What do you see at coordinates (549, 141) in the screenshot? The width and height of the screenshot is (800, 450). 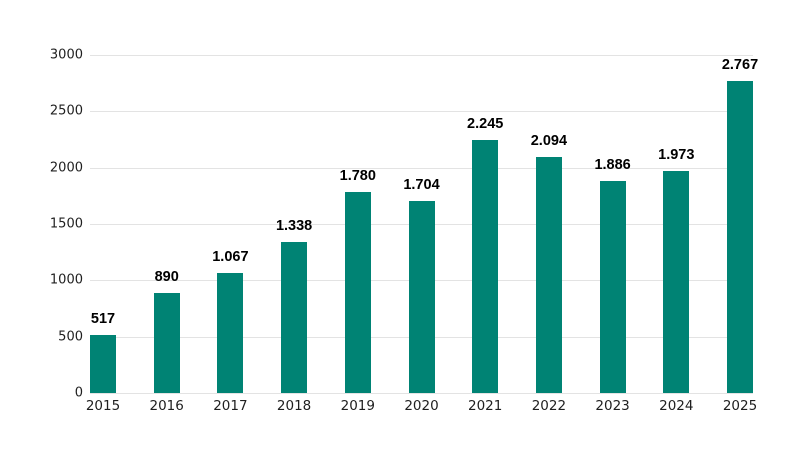 I see `bar-value-label-2022: 2.094` at bounding box center [549, 141].